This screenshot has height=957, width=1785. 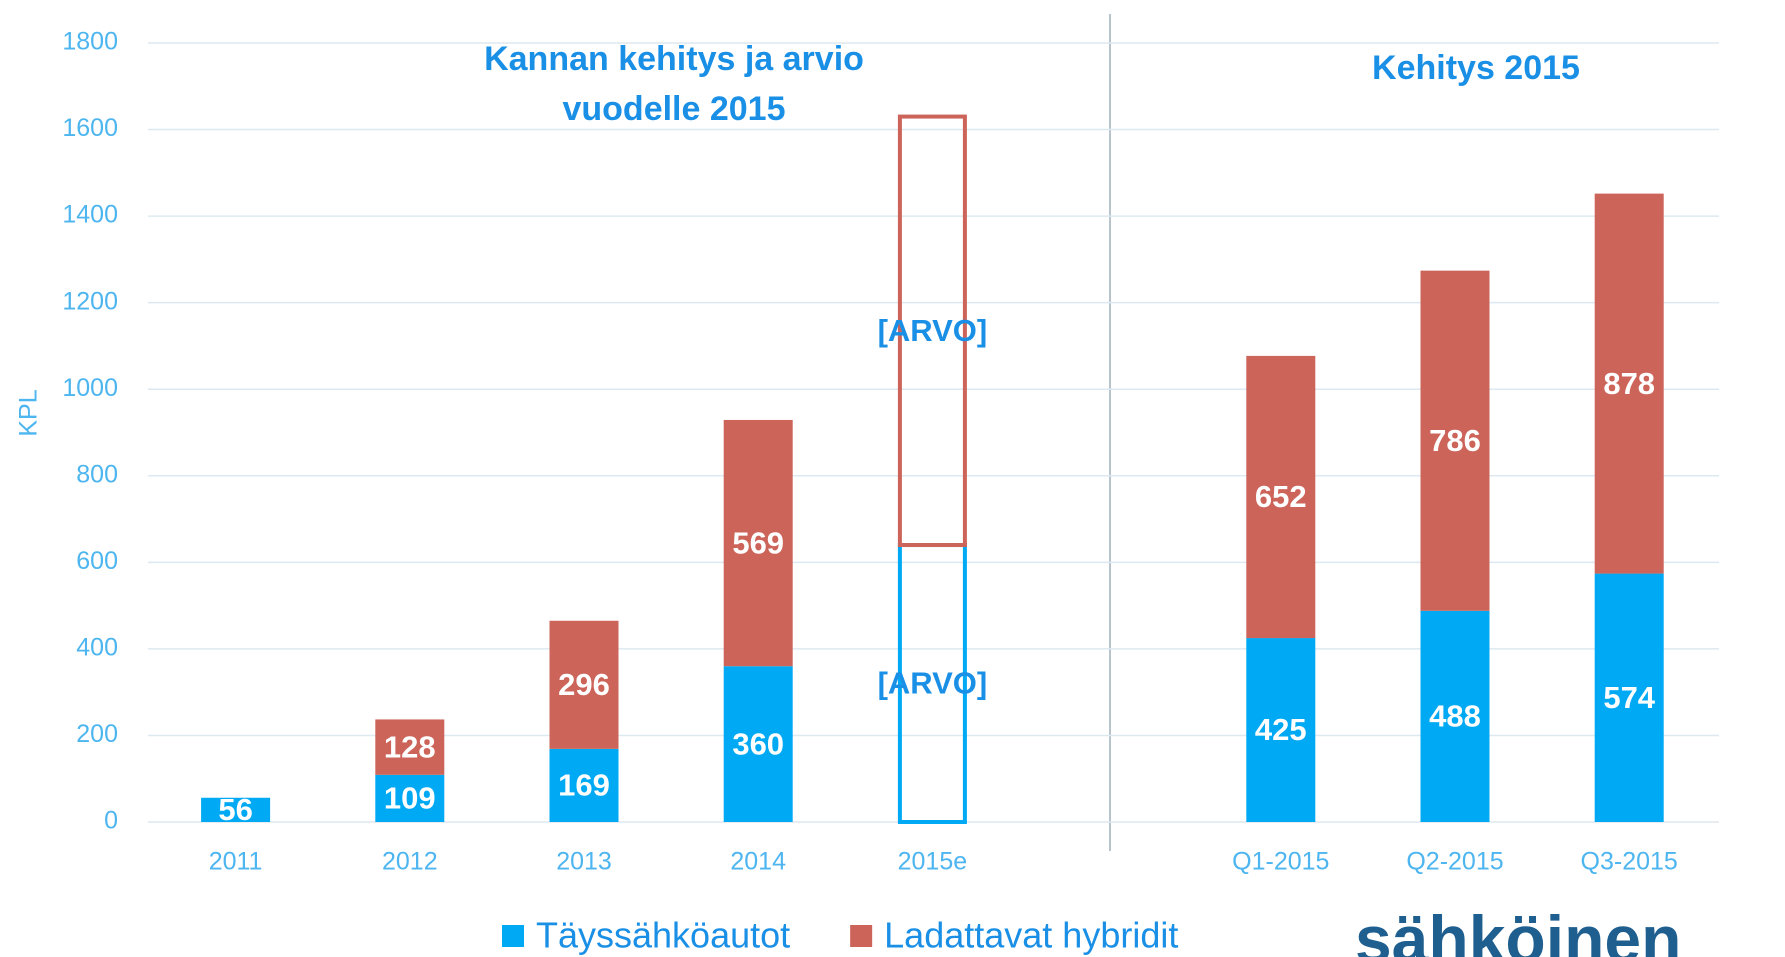 I want to click on data-label: 878, so click(x=1629, y=383).